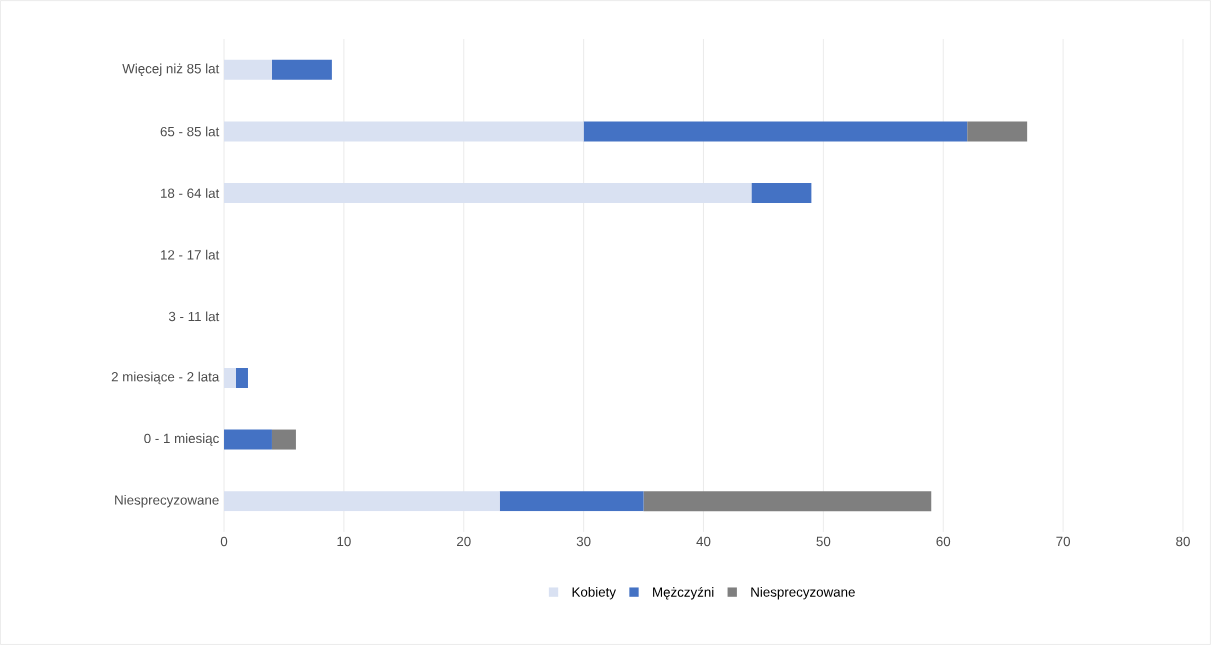 This screenshot has width=1211, height=645. Describe the element at coordinates (464, 541) in the screenshot. I see `x-tick-label: 20` at that location.